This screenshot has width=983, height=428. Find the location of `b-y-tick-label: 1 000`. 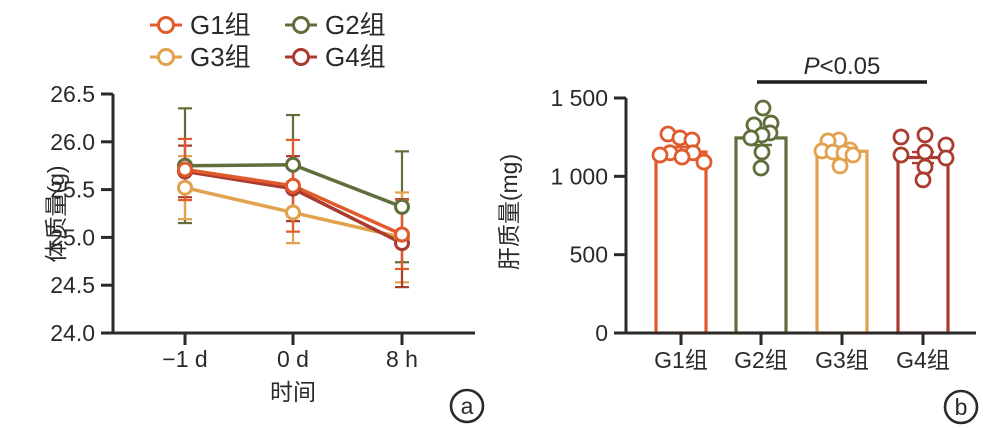

b-y-tick-label: 1 000 is located at coordinates (579, 176).